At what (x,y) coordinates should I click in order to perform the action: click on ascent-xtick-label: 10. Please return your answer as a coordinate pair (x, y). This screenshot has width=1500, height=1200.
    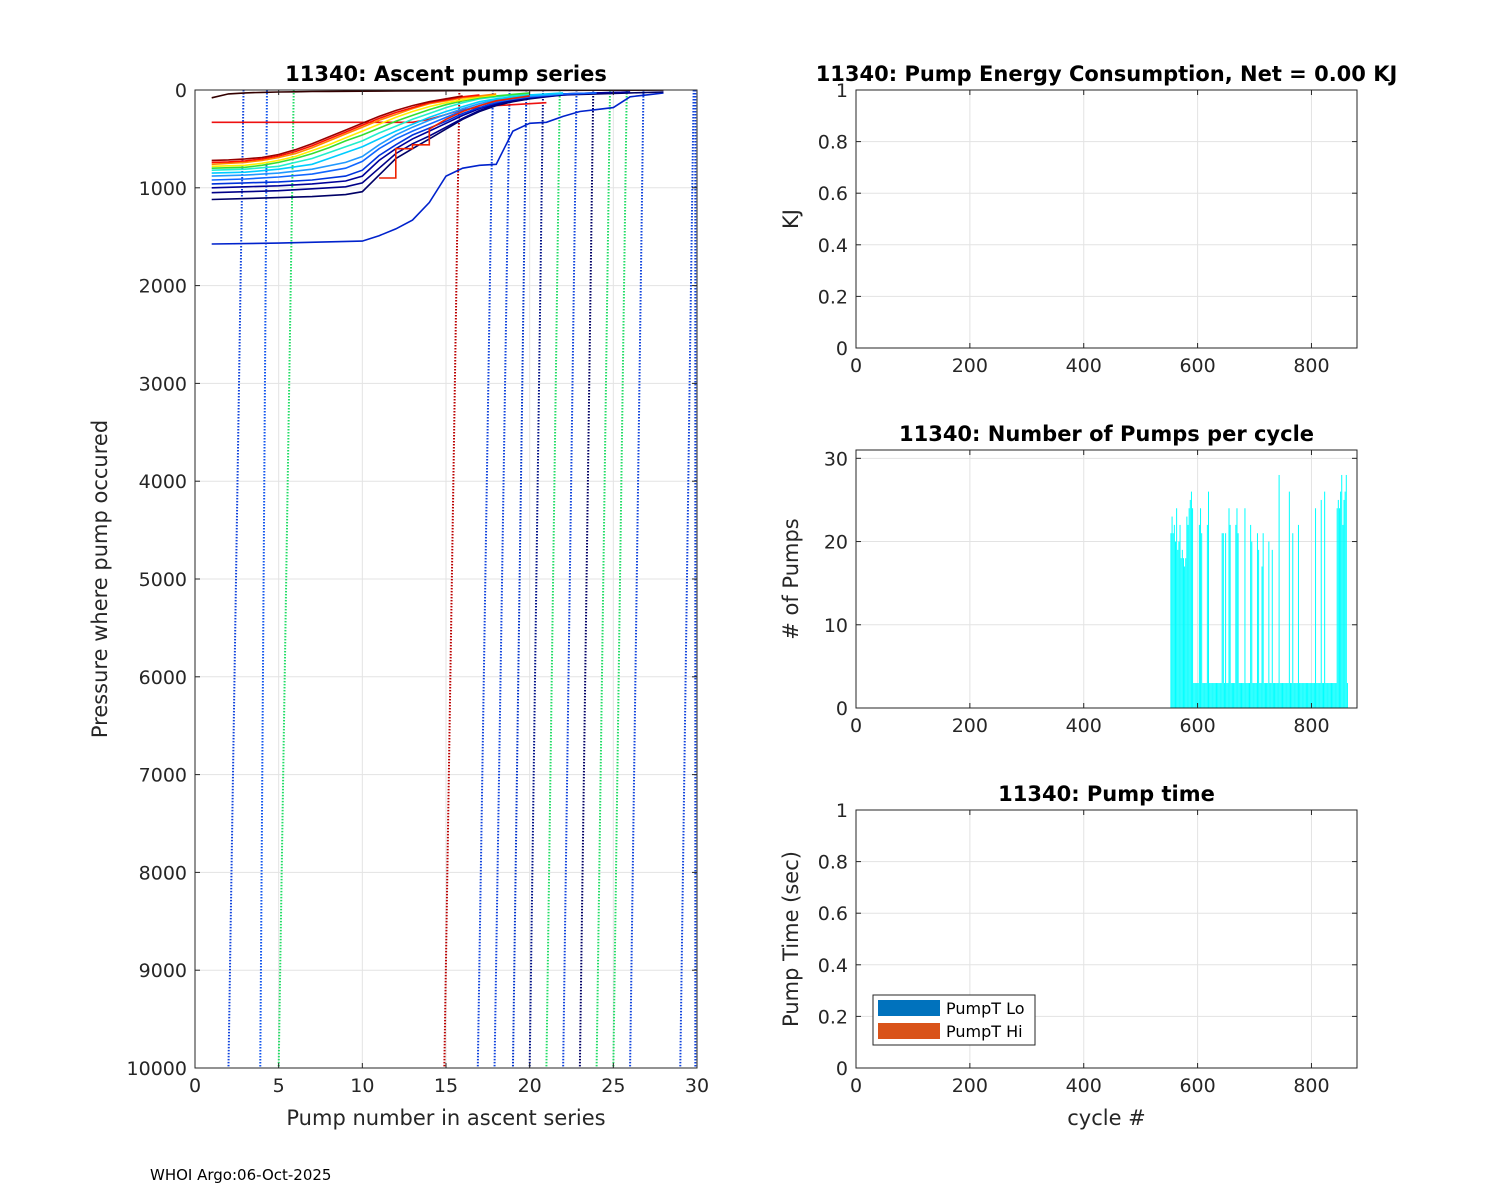
    Looking at the image, I should click on (362, 1086).